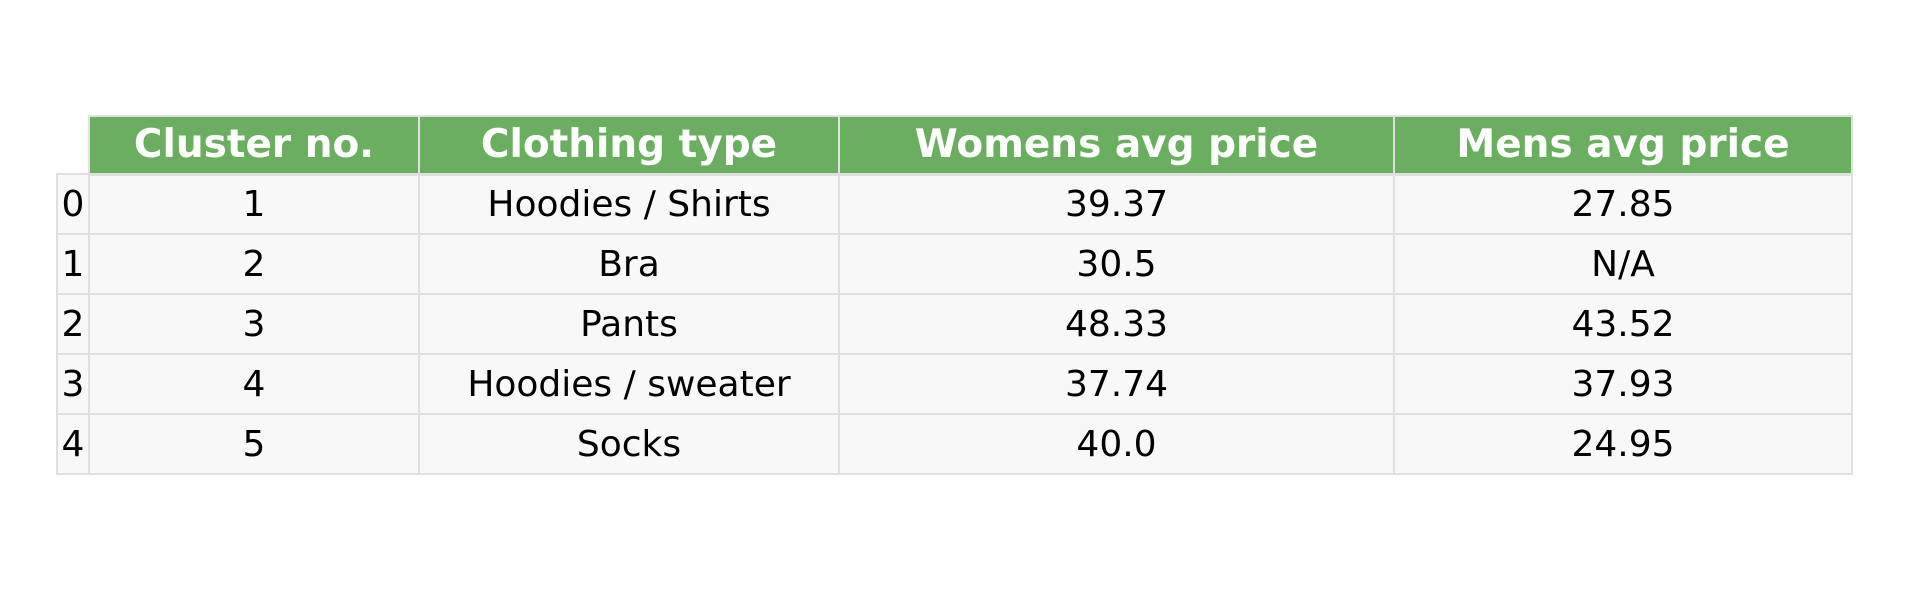  What do you see at coordinates (73, 145) in the screenshot?
I see `index-header-corner` at bounding box center [73, 145].